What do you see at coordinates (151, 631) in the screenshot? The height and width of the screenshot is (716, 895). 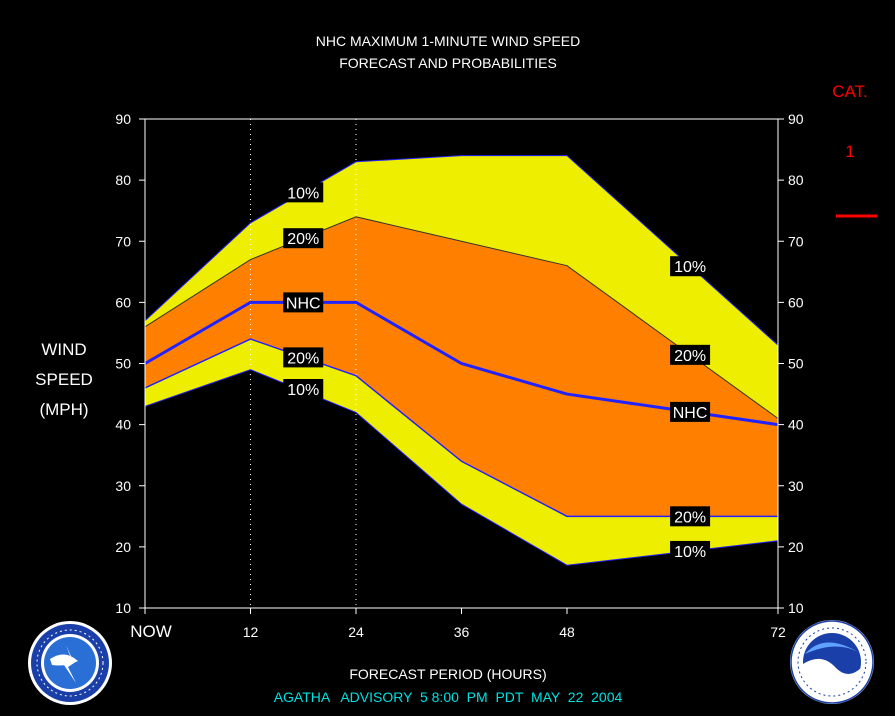 I see `x-tick-label: NOW` at bounding box center [151, 631].